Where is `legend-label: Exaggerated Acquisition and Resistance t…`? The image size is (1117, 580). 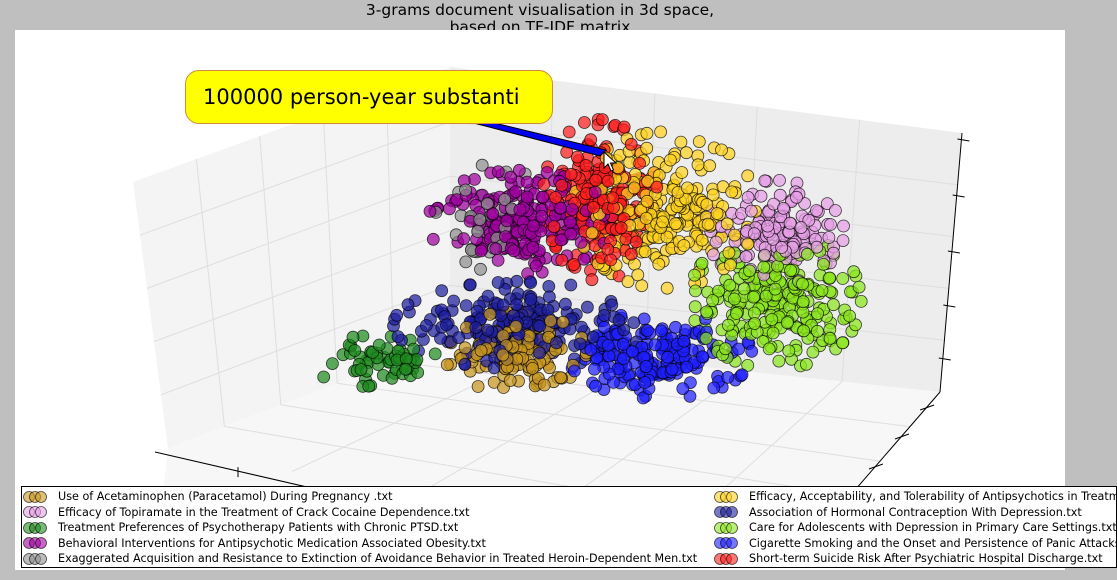 legend-label: Exaggerated Acquisition and Resistance t… is located at coordinates (378, 559).